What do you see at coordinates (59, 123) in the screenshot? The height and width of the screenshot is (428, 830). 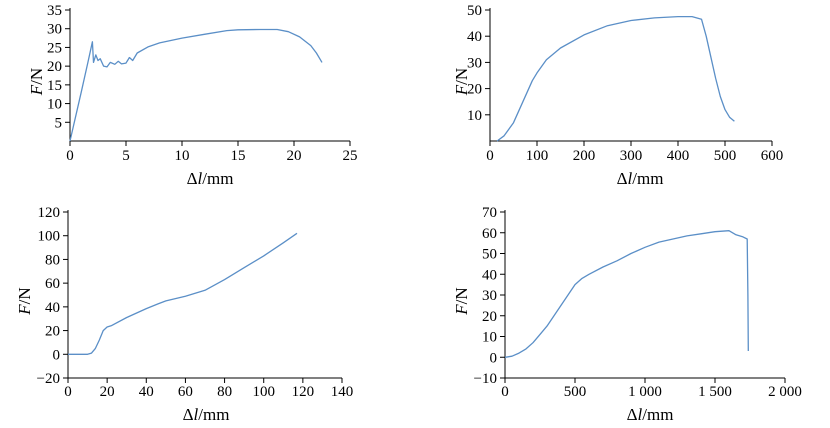 I see `y-tick-label: 5` at bounding box center [59, 123].